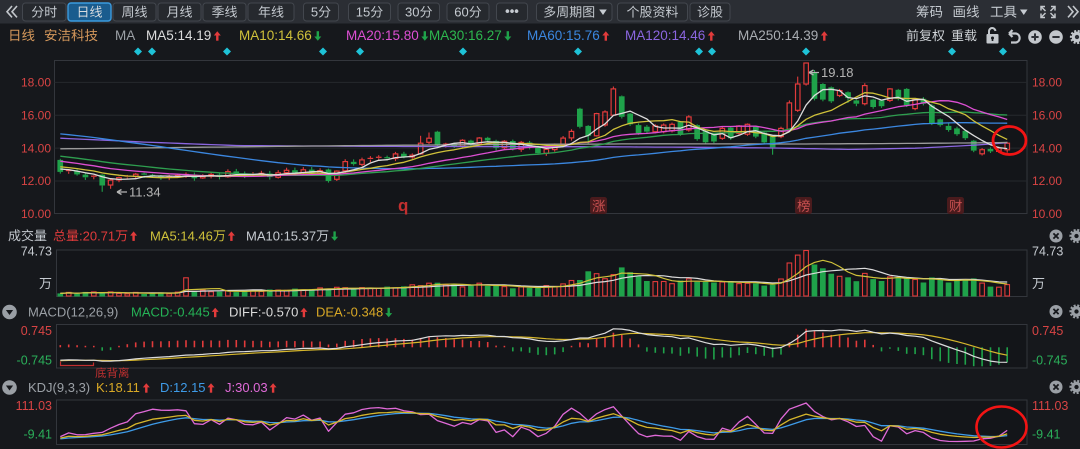 The image size is (1080, 449). Describe the element at coordinates (465, 35) in the screenshot. I see `svg-text: MA30:16.27` at that location.